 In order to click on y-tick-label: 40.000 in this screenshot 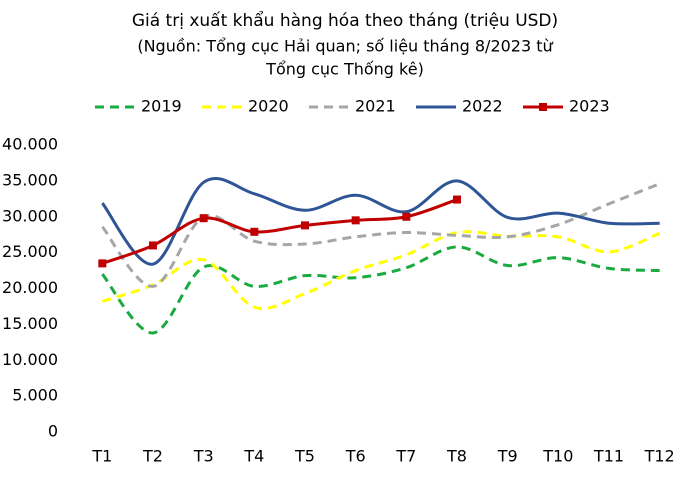, I will do `click(30, 144)`.